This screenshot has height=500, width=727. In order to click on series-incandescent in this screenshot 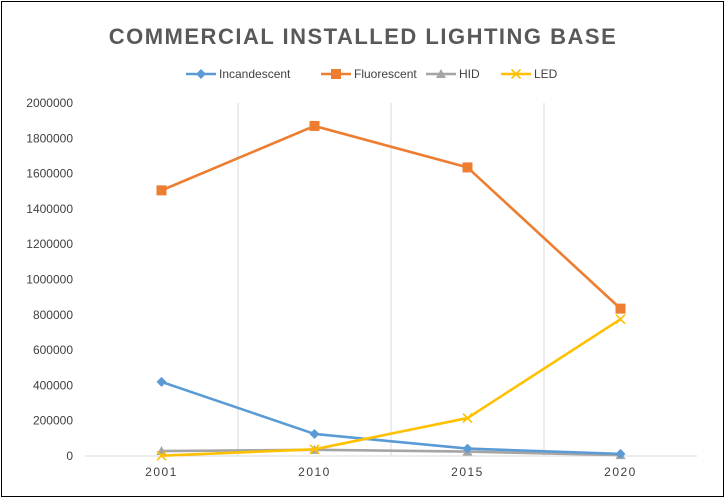, I will do `click(391, 417)`.